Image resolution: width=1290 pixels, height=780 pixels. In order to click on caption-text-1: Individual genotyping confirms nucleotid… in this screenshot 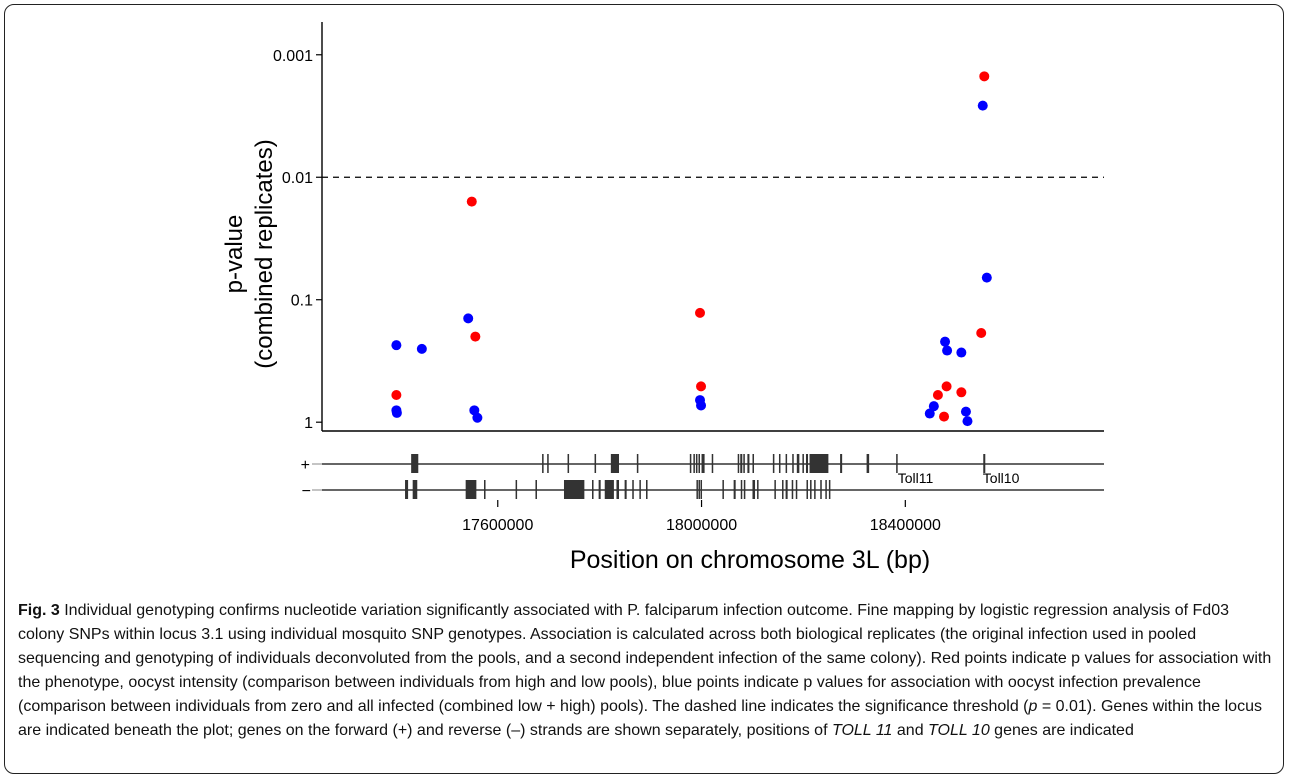, I will do `click(645, 658)`.